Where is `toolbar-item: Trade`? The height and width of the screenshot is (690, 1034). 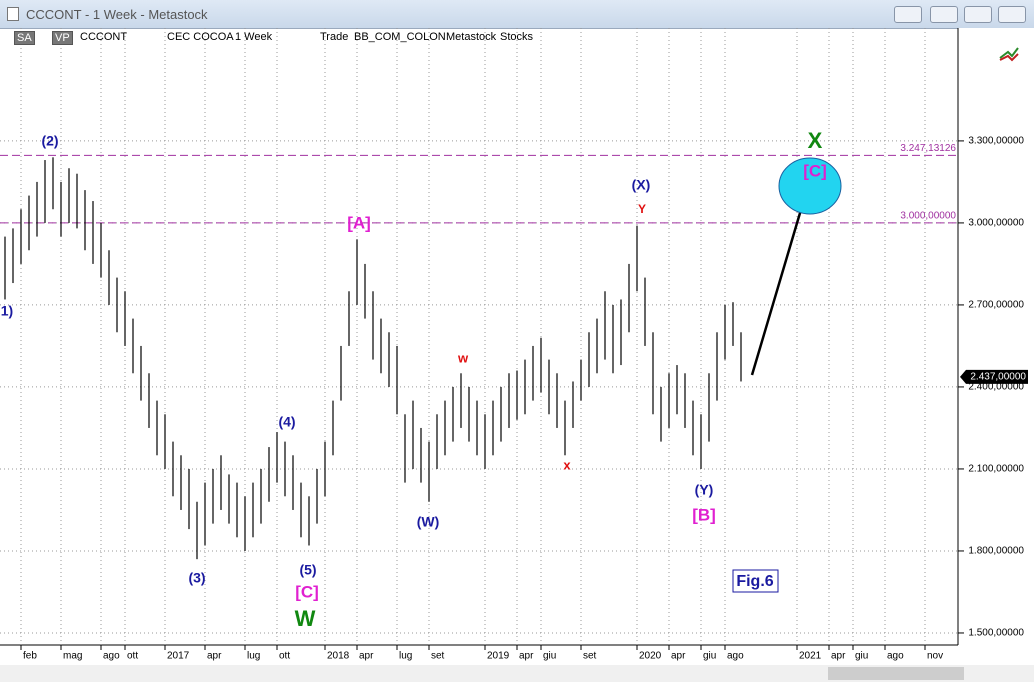
toolbar-item: Trade is located at coordinates (334, 37).